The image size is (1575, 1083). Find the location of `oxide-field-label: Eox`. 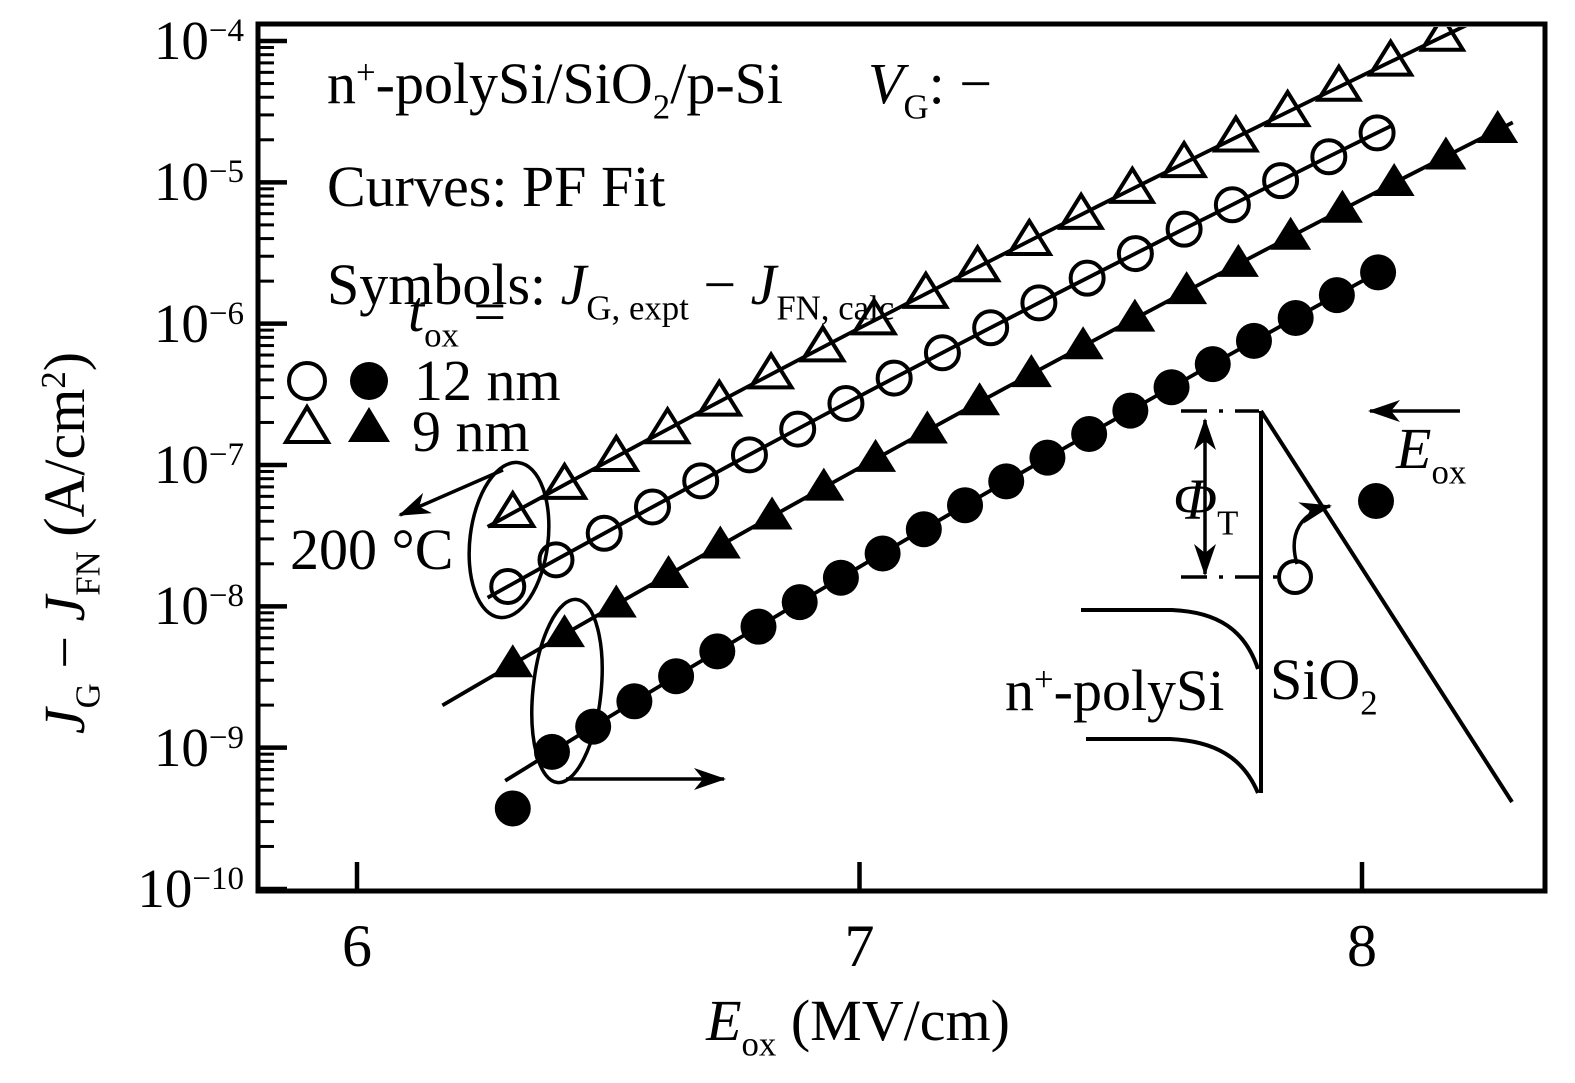

oxide-field-label: Eox is located at coordinates (1431, 454).